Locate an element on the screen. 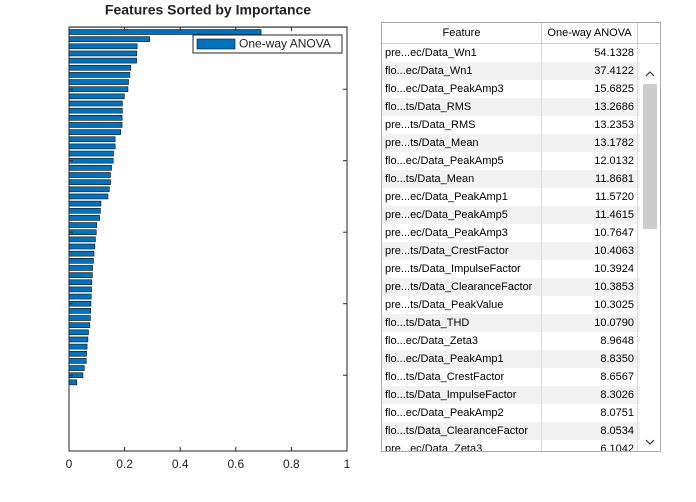  table-cell: 54.1328 is located at coordinates (590, 53).